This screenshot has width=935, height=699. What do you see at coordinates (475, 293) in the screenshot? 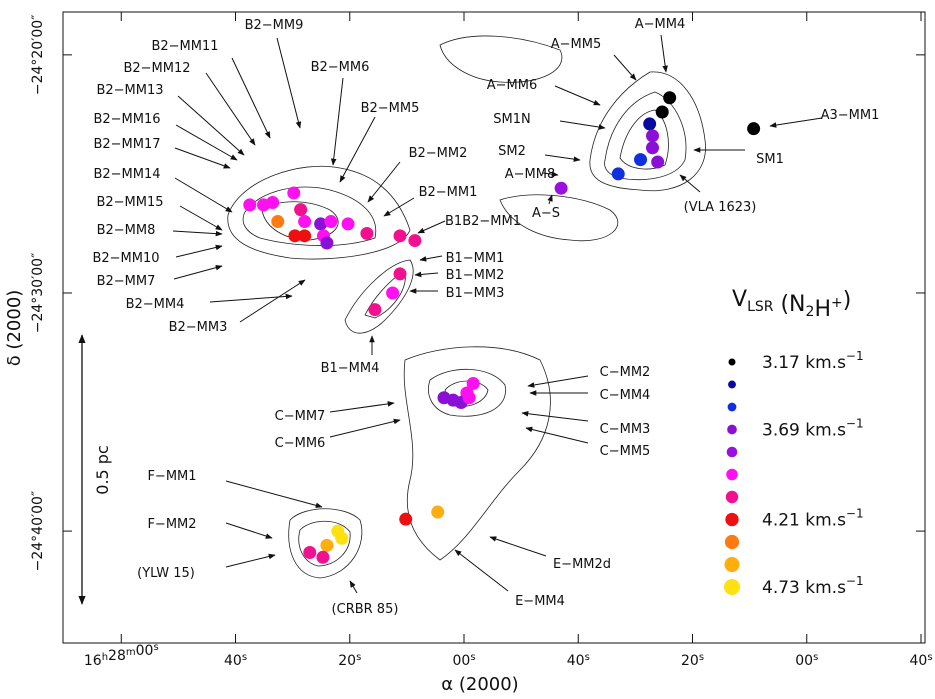
I see `annotation: B1−MM3` at bounding box center [475, 293].